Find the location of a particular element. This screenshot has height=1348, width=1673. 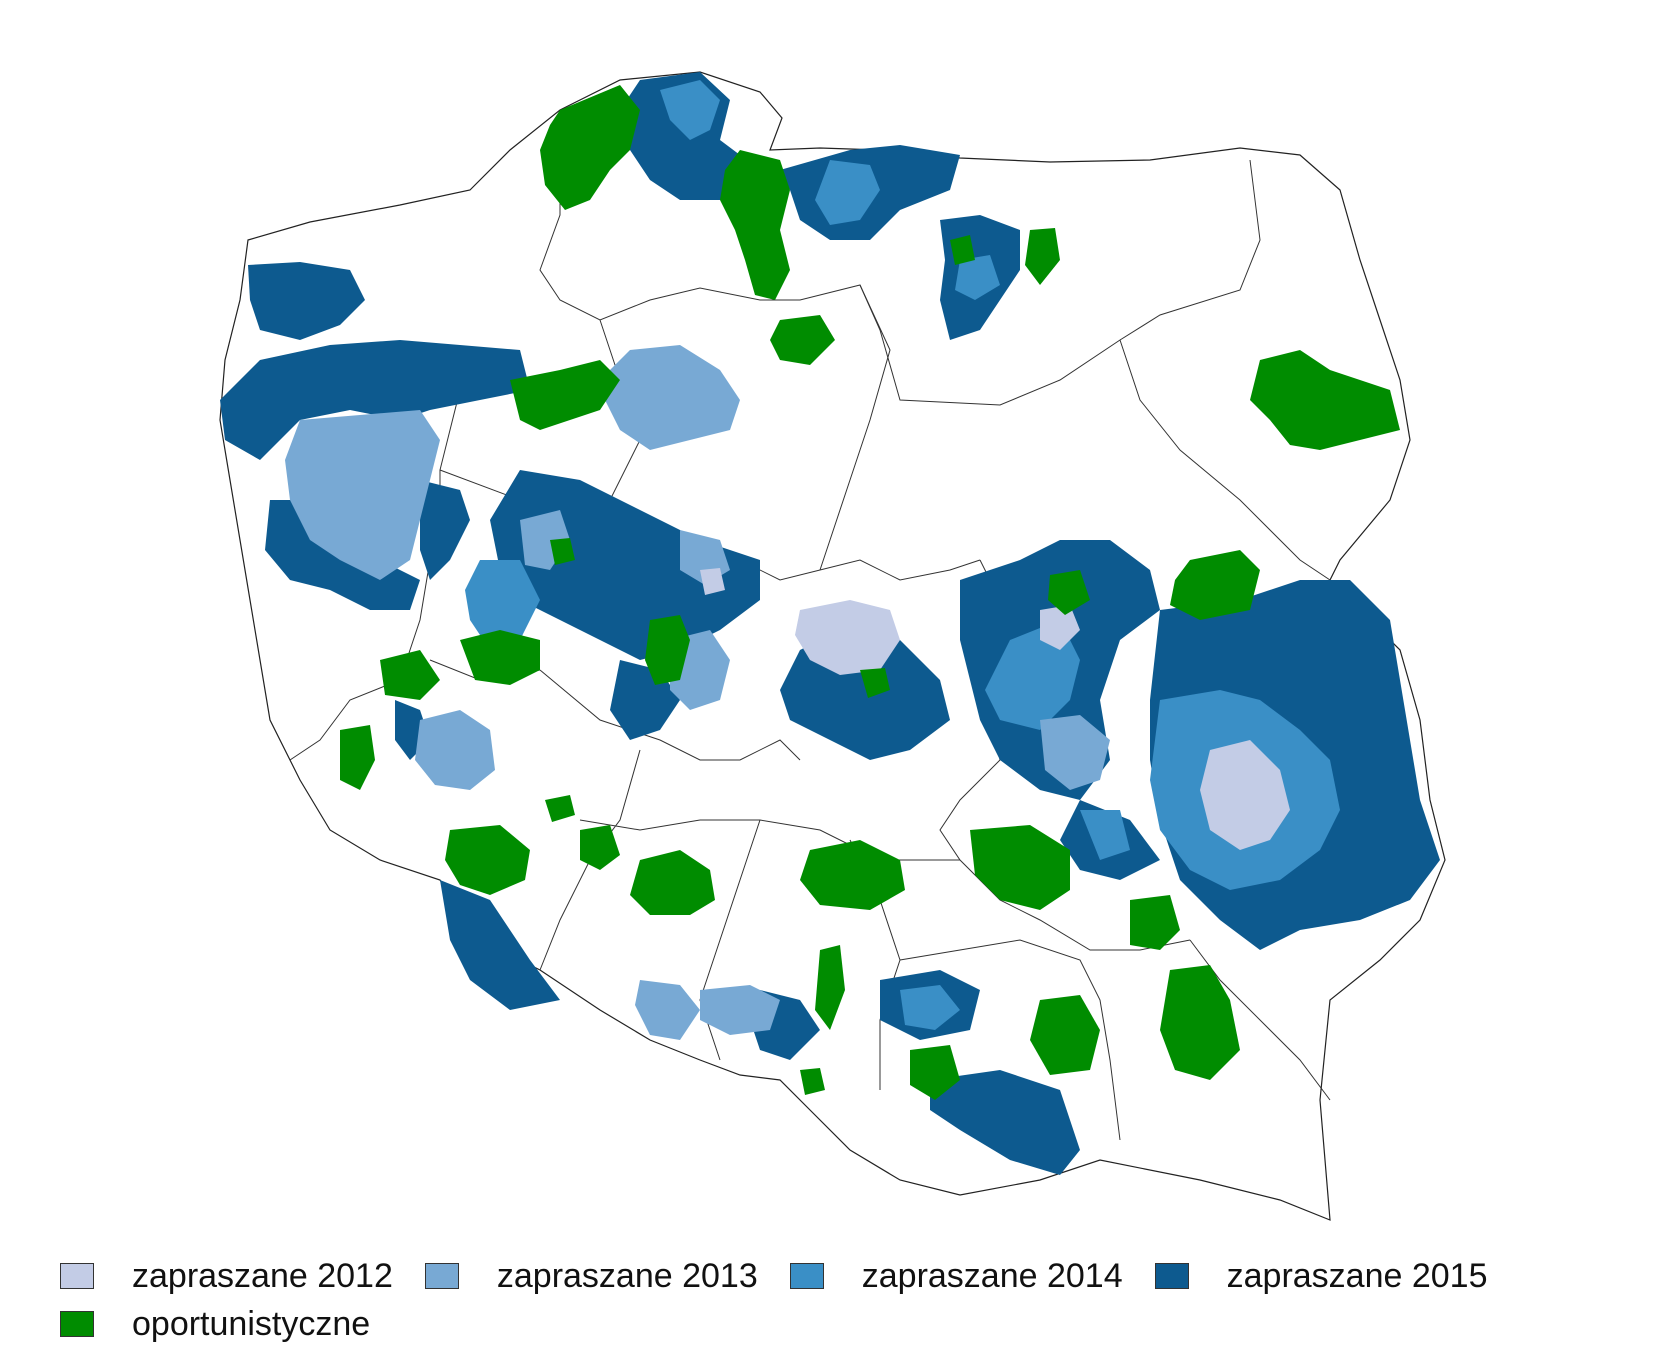

legend-label-z2012: zapraszane 2012 is located at coordinates (262, 1275).